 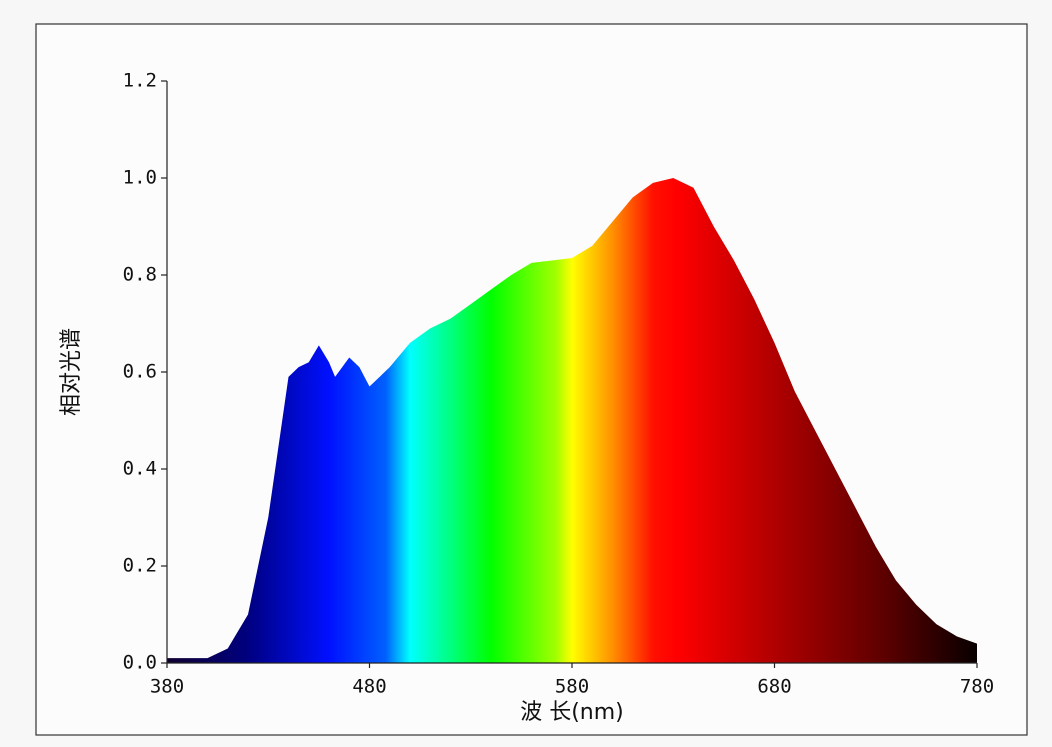 I want to click on y-tick-label: 1.2, so click(x=140, y=81).